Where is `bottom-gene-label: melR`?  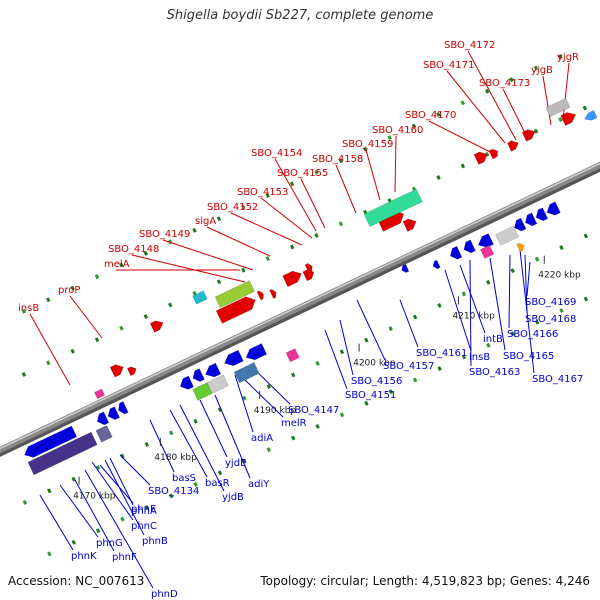
bottom-gene-label: melR is located at coordinates (294, 423).